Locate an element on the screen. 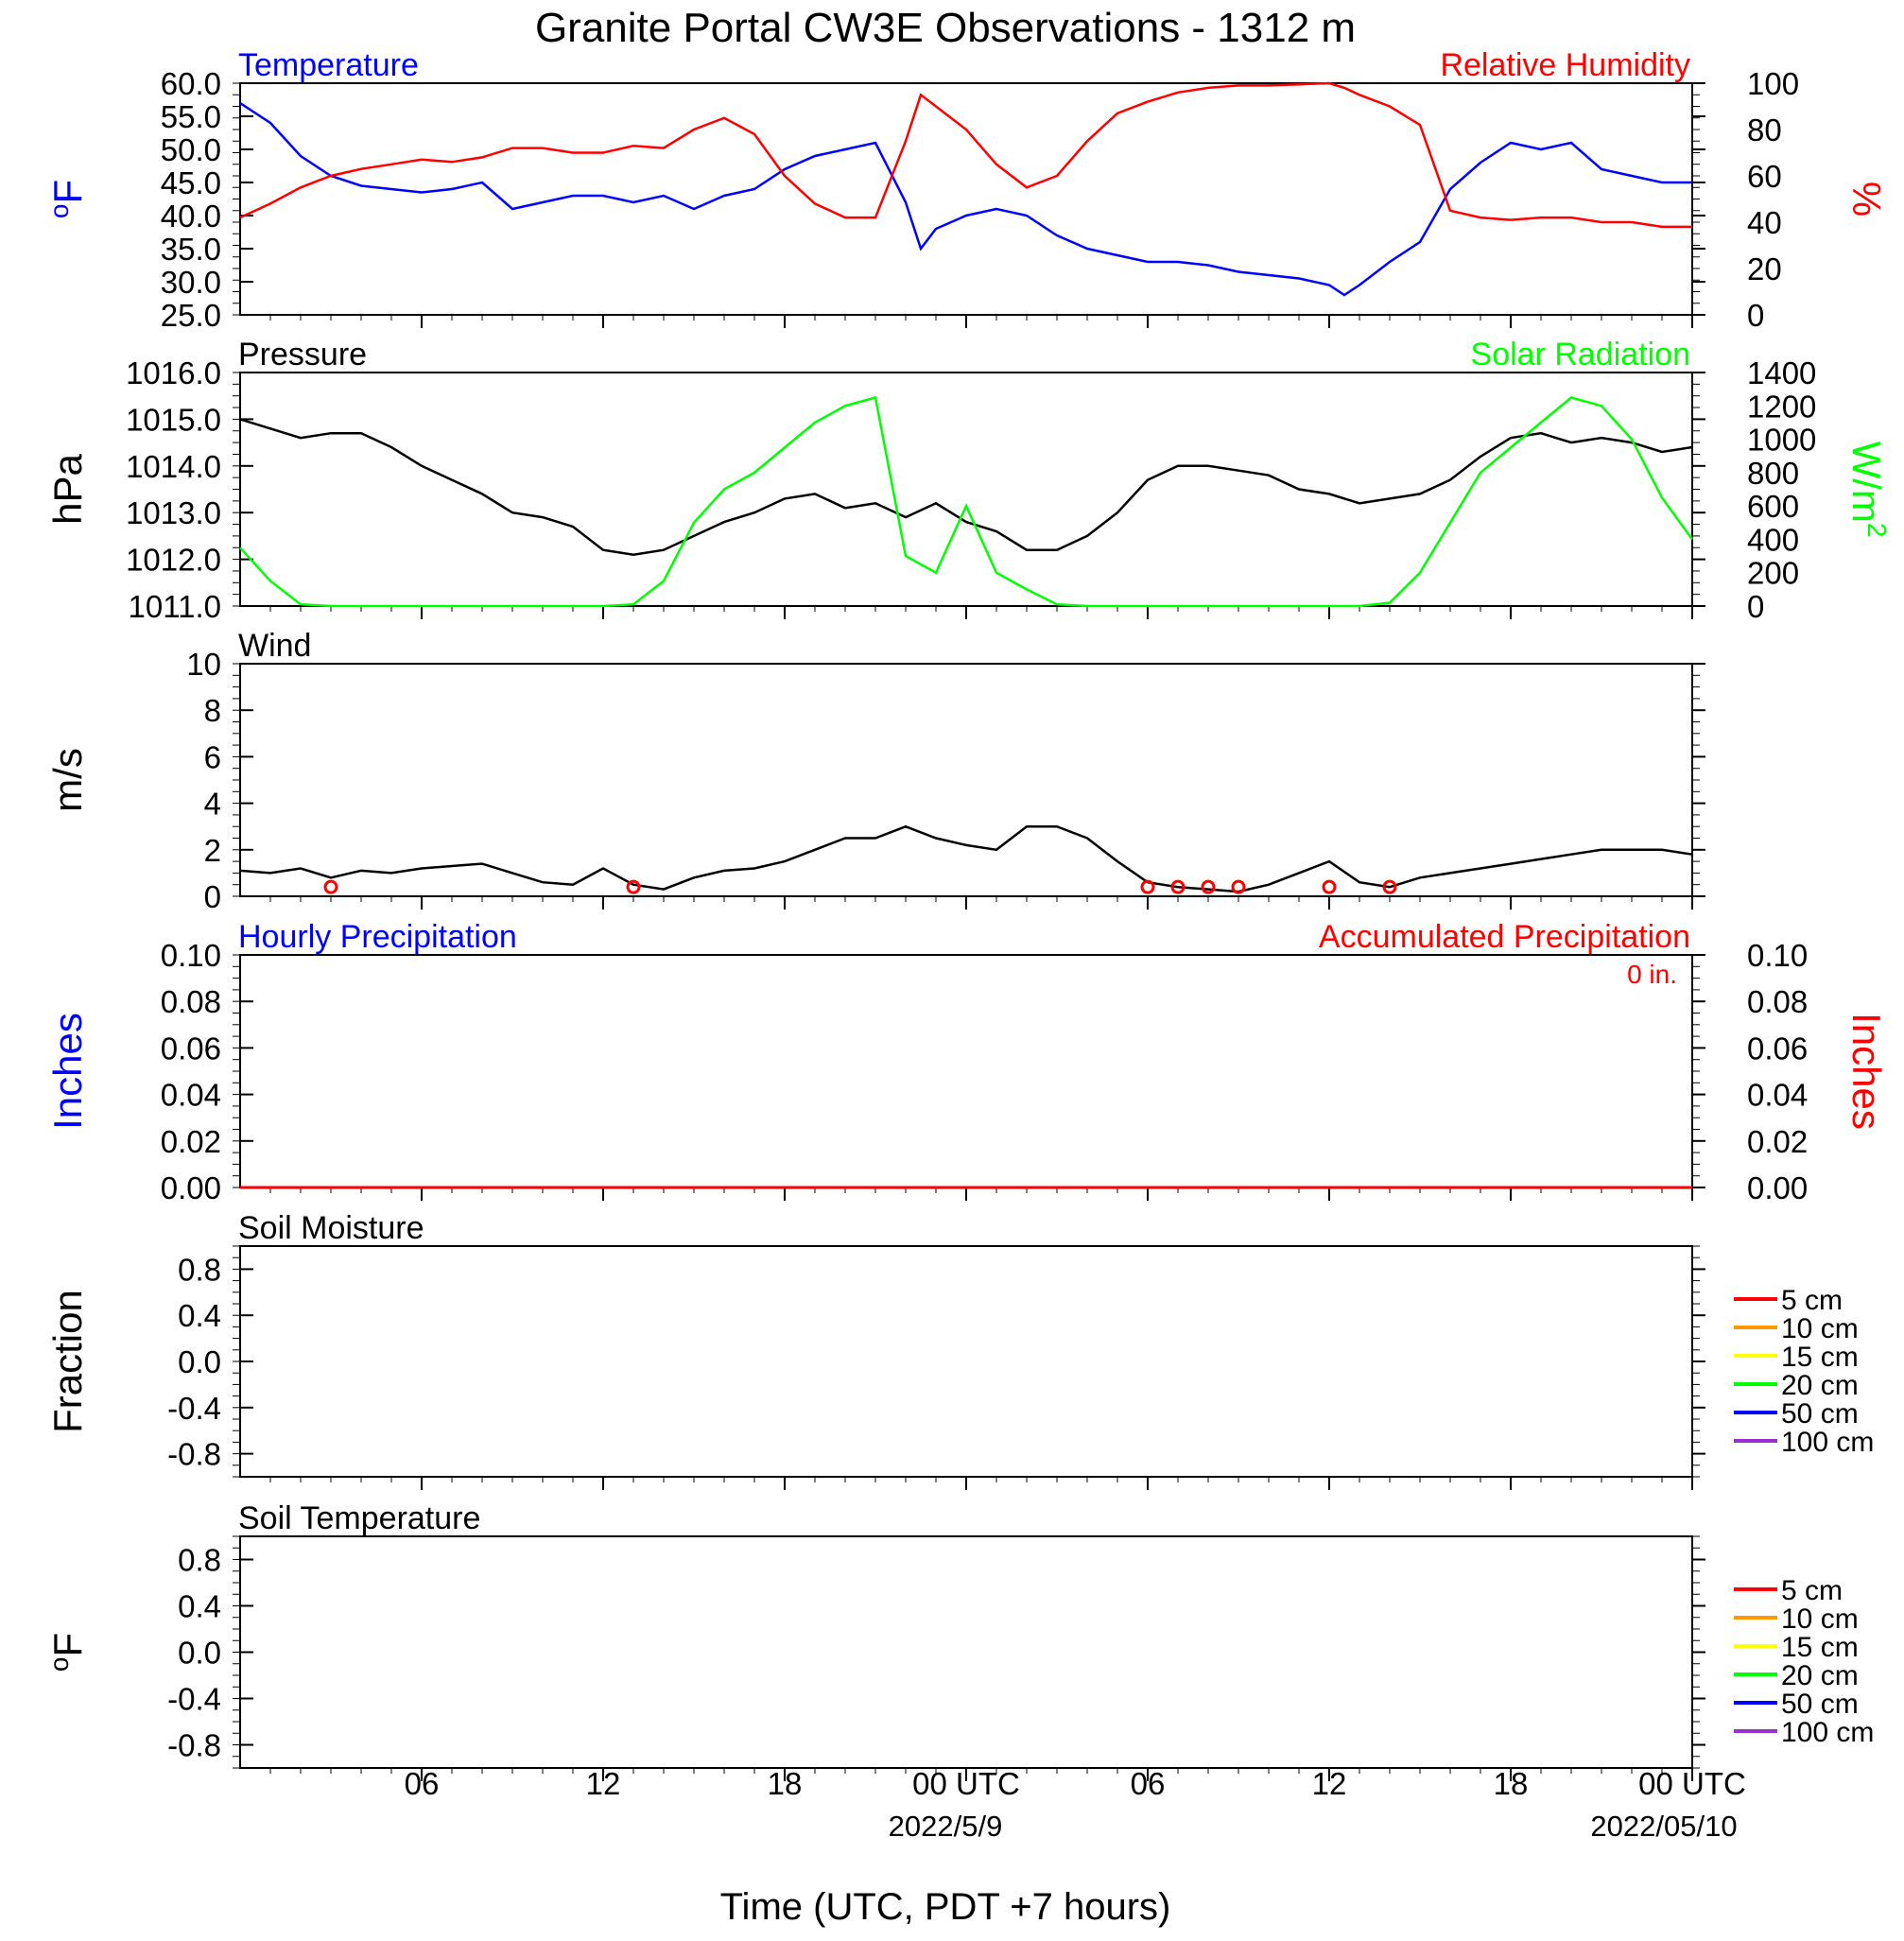  left-tick-label: 6 is located at coordinates (213, 757).